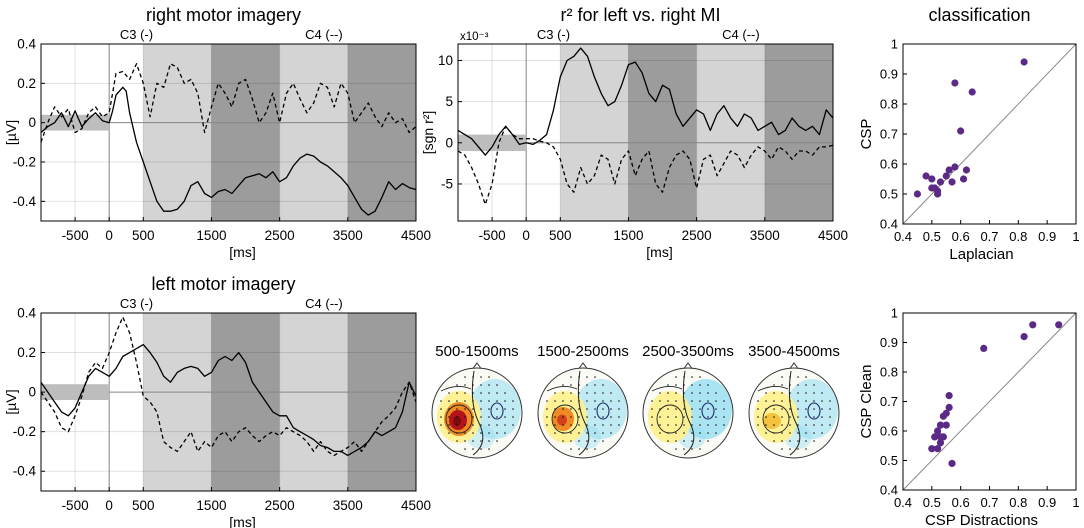 The image size is (1084, 528). What do you see at coordinates (562, 420) in the screenshot?
I see `red-region` at bounding box center [562, 420].